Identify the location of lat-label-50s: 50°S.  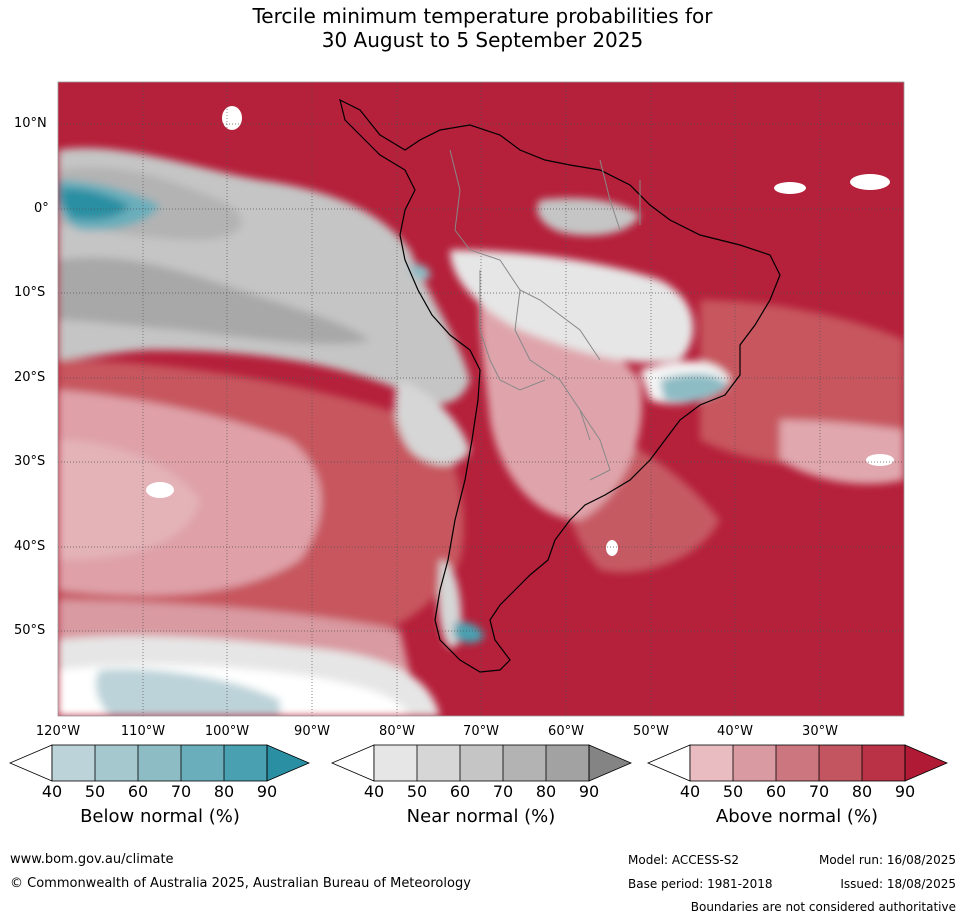
(30, 630).